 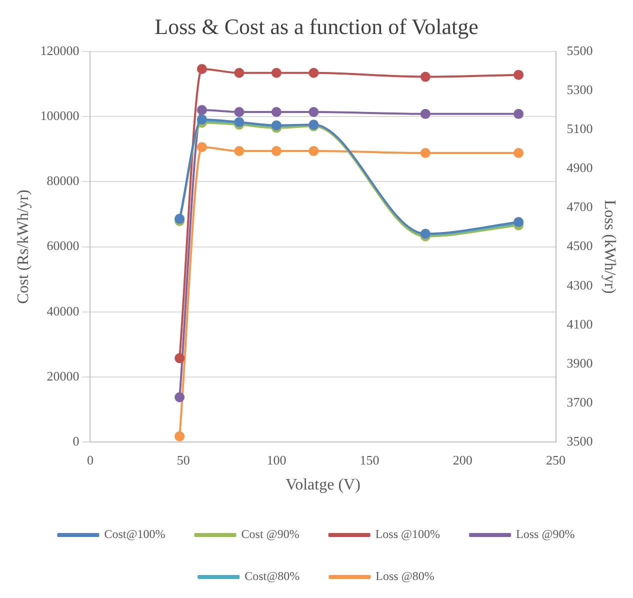 What do you see at coordinates (462, 460) in the screenshot?
I see `x-tick-label: 200` at bounding box center [462, 460].